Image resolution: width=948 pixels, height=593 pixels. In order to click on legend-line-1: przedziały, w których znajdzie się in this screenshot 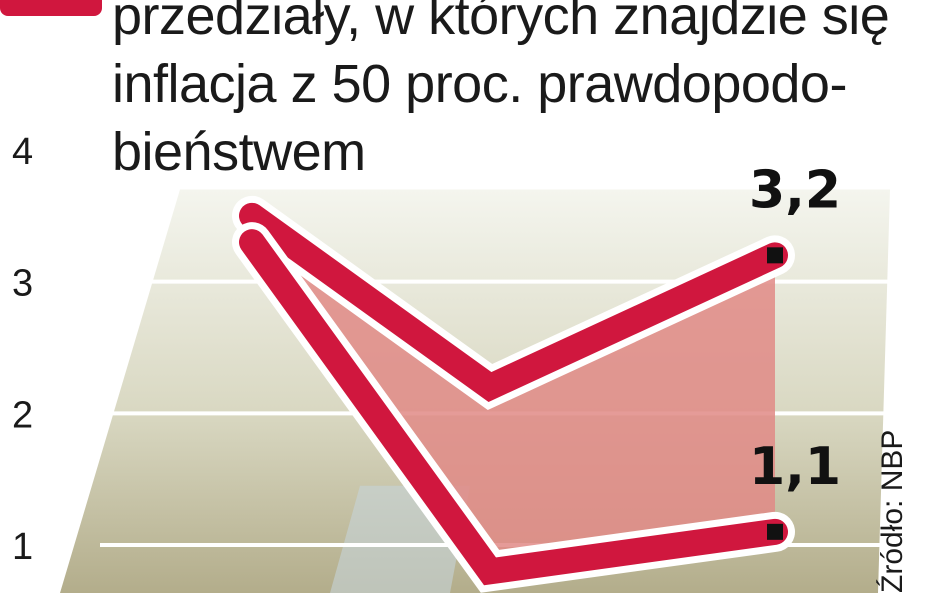, I will do `click(501, 23)`.